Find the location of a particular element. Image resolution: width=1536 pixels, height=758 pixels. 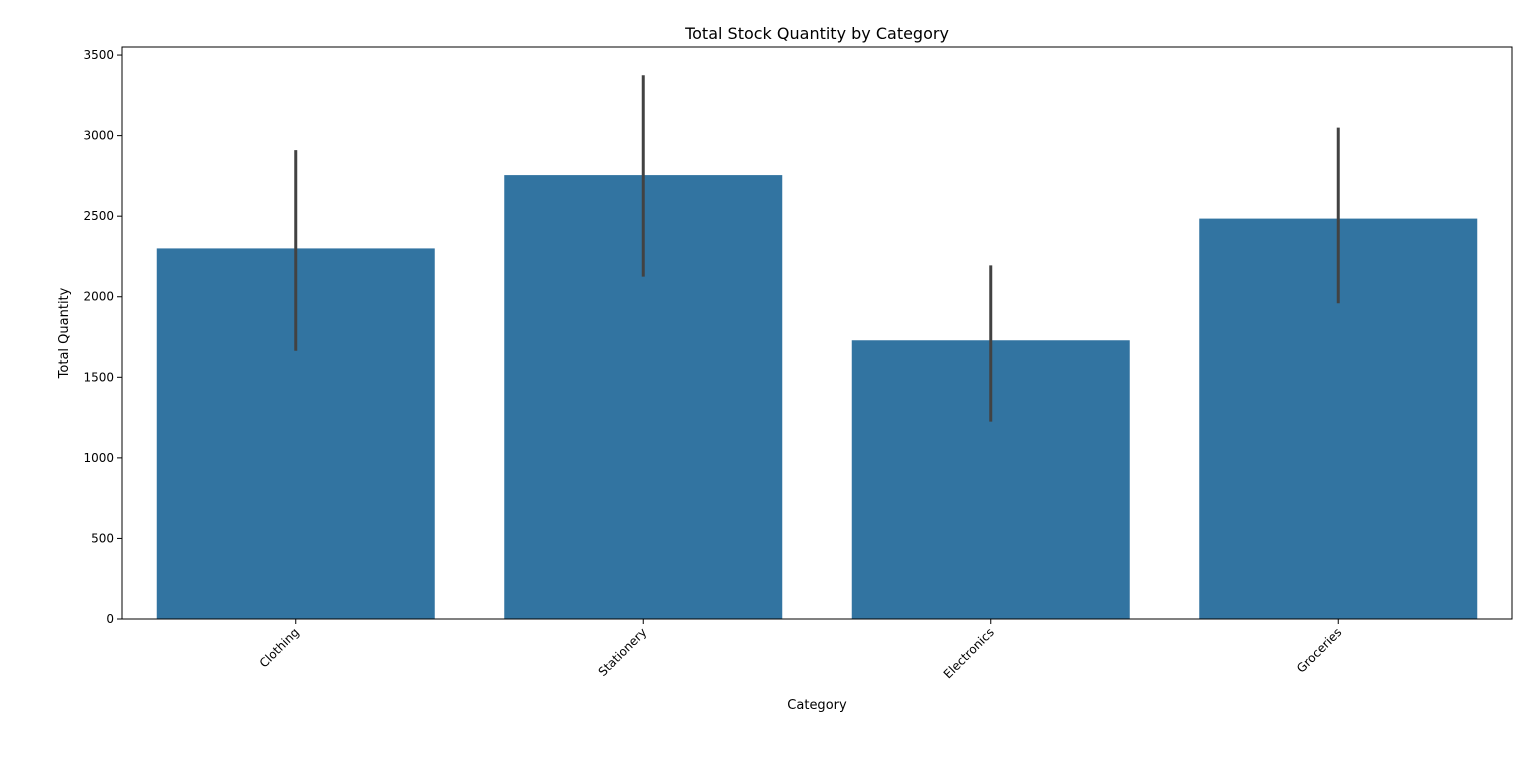

x-axis-label: Category is located at coordinates (817, 705).